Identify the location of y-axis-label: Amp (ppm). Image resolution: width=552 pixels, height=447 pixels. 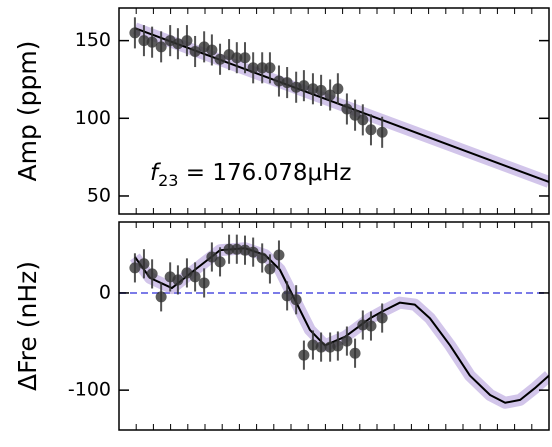
(27, 111).